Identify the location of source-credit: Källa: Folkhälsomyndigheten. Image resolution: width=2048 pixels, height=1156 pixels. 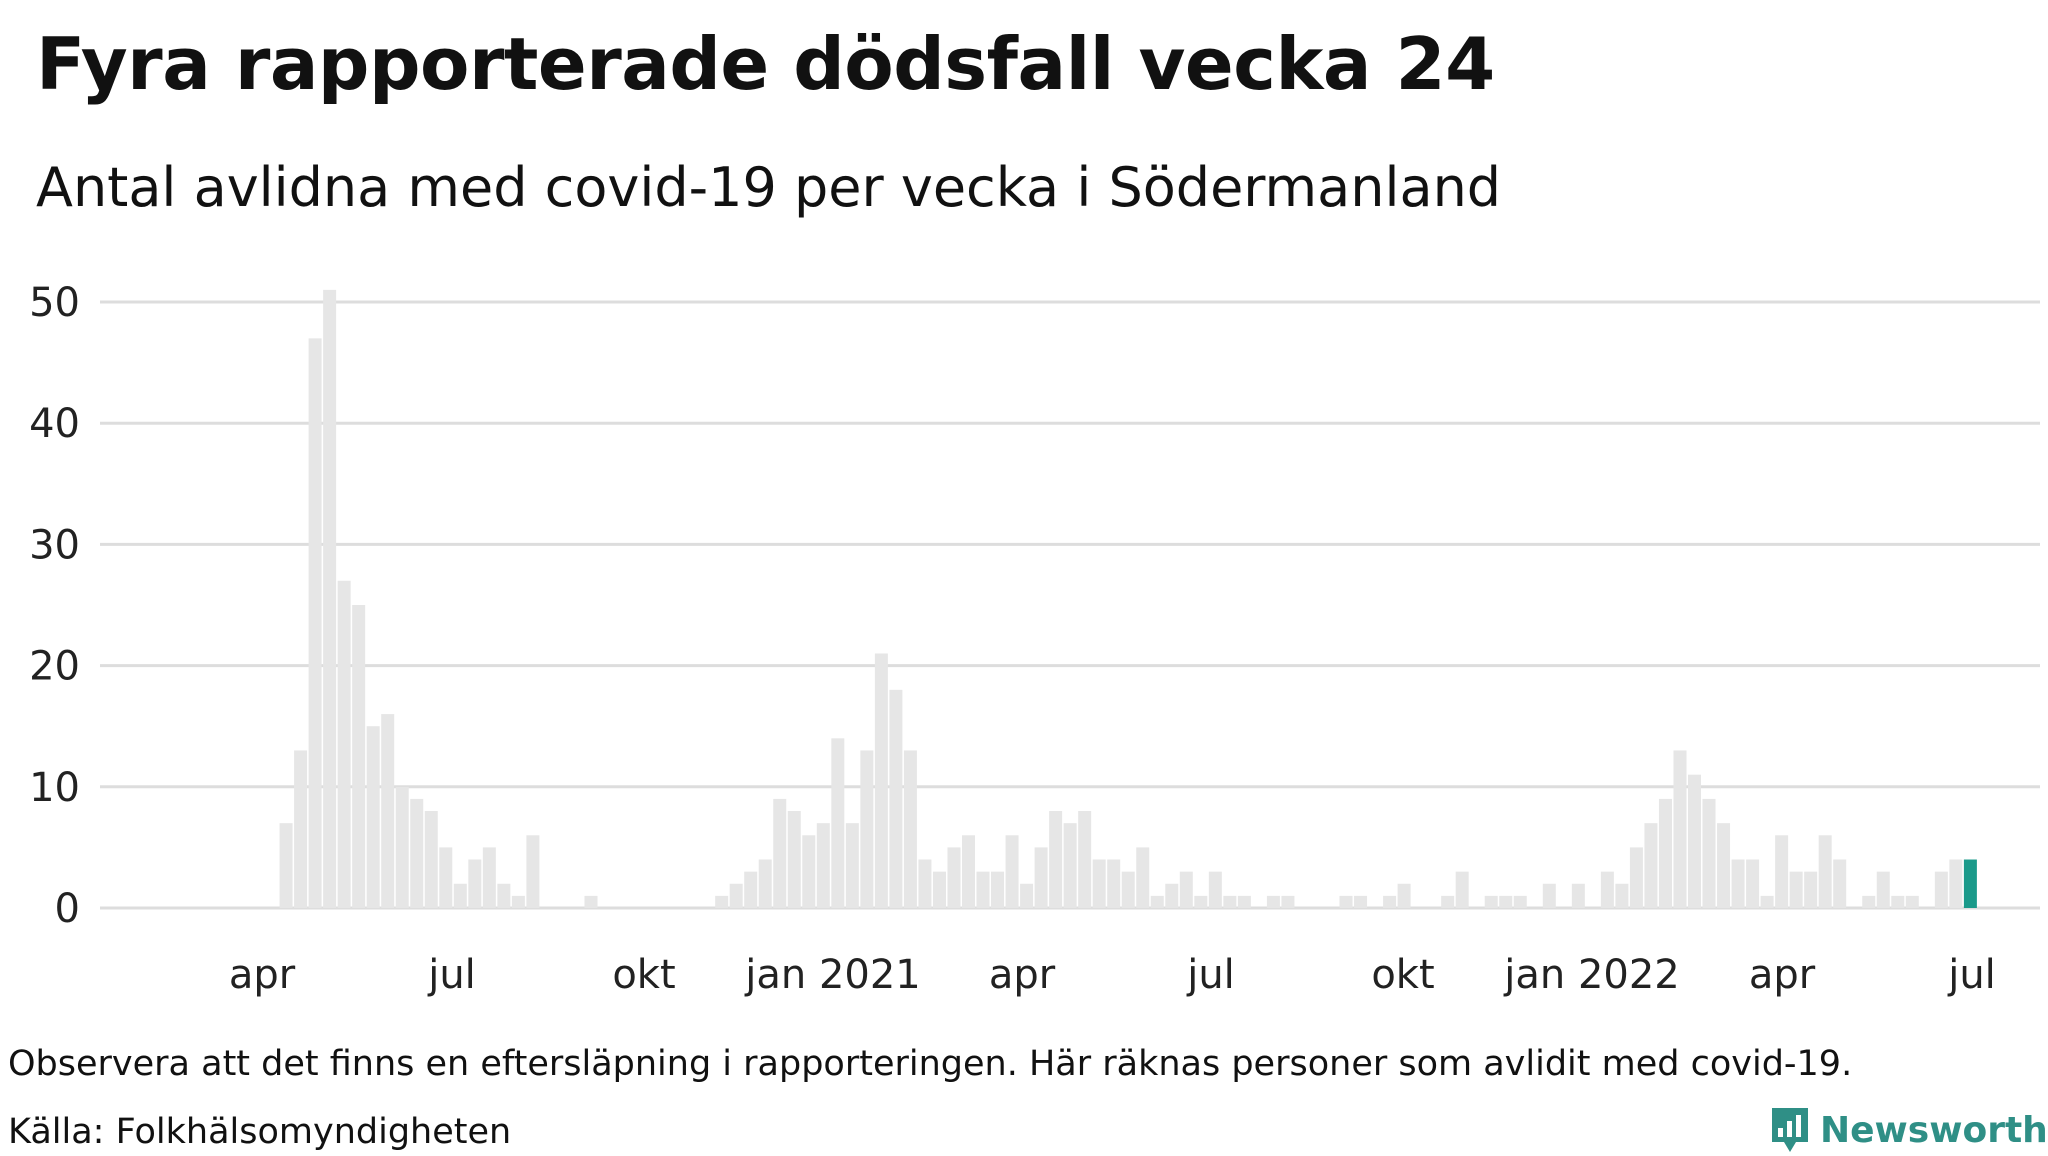
(260, 1132).